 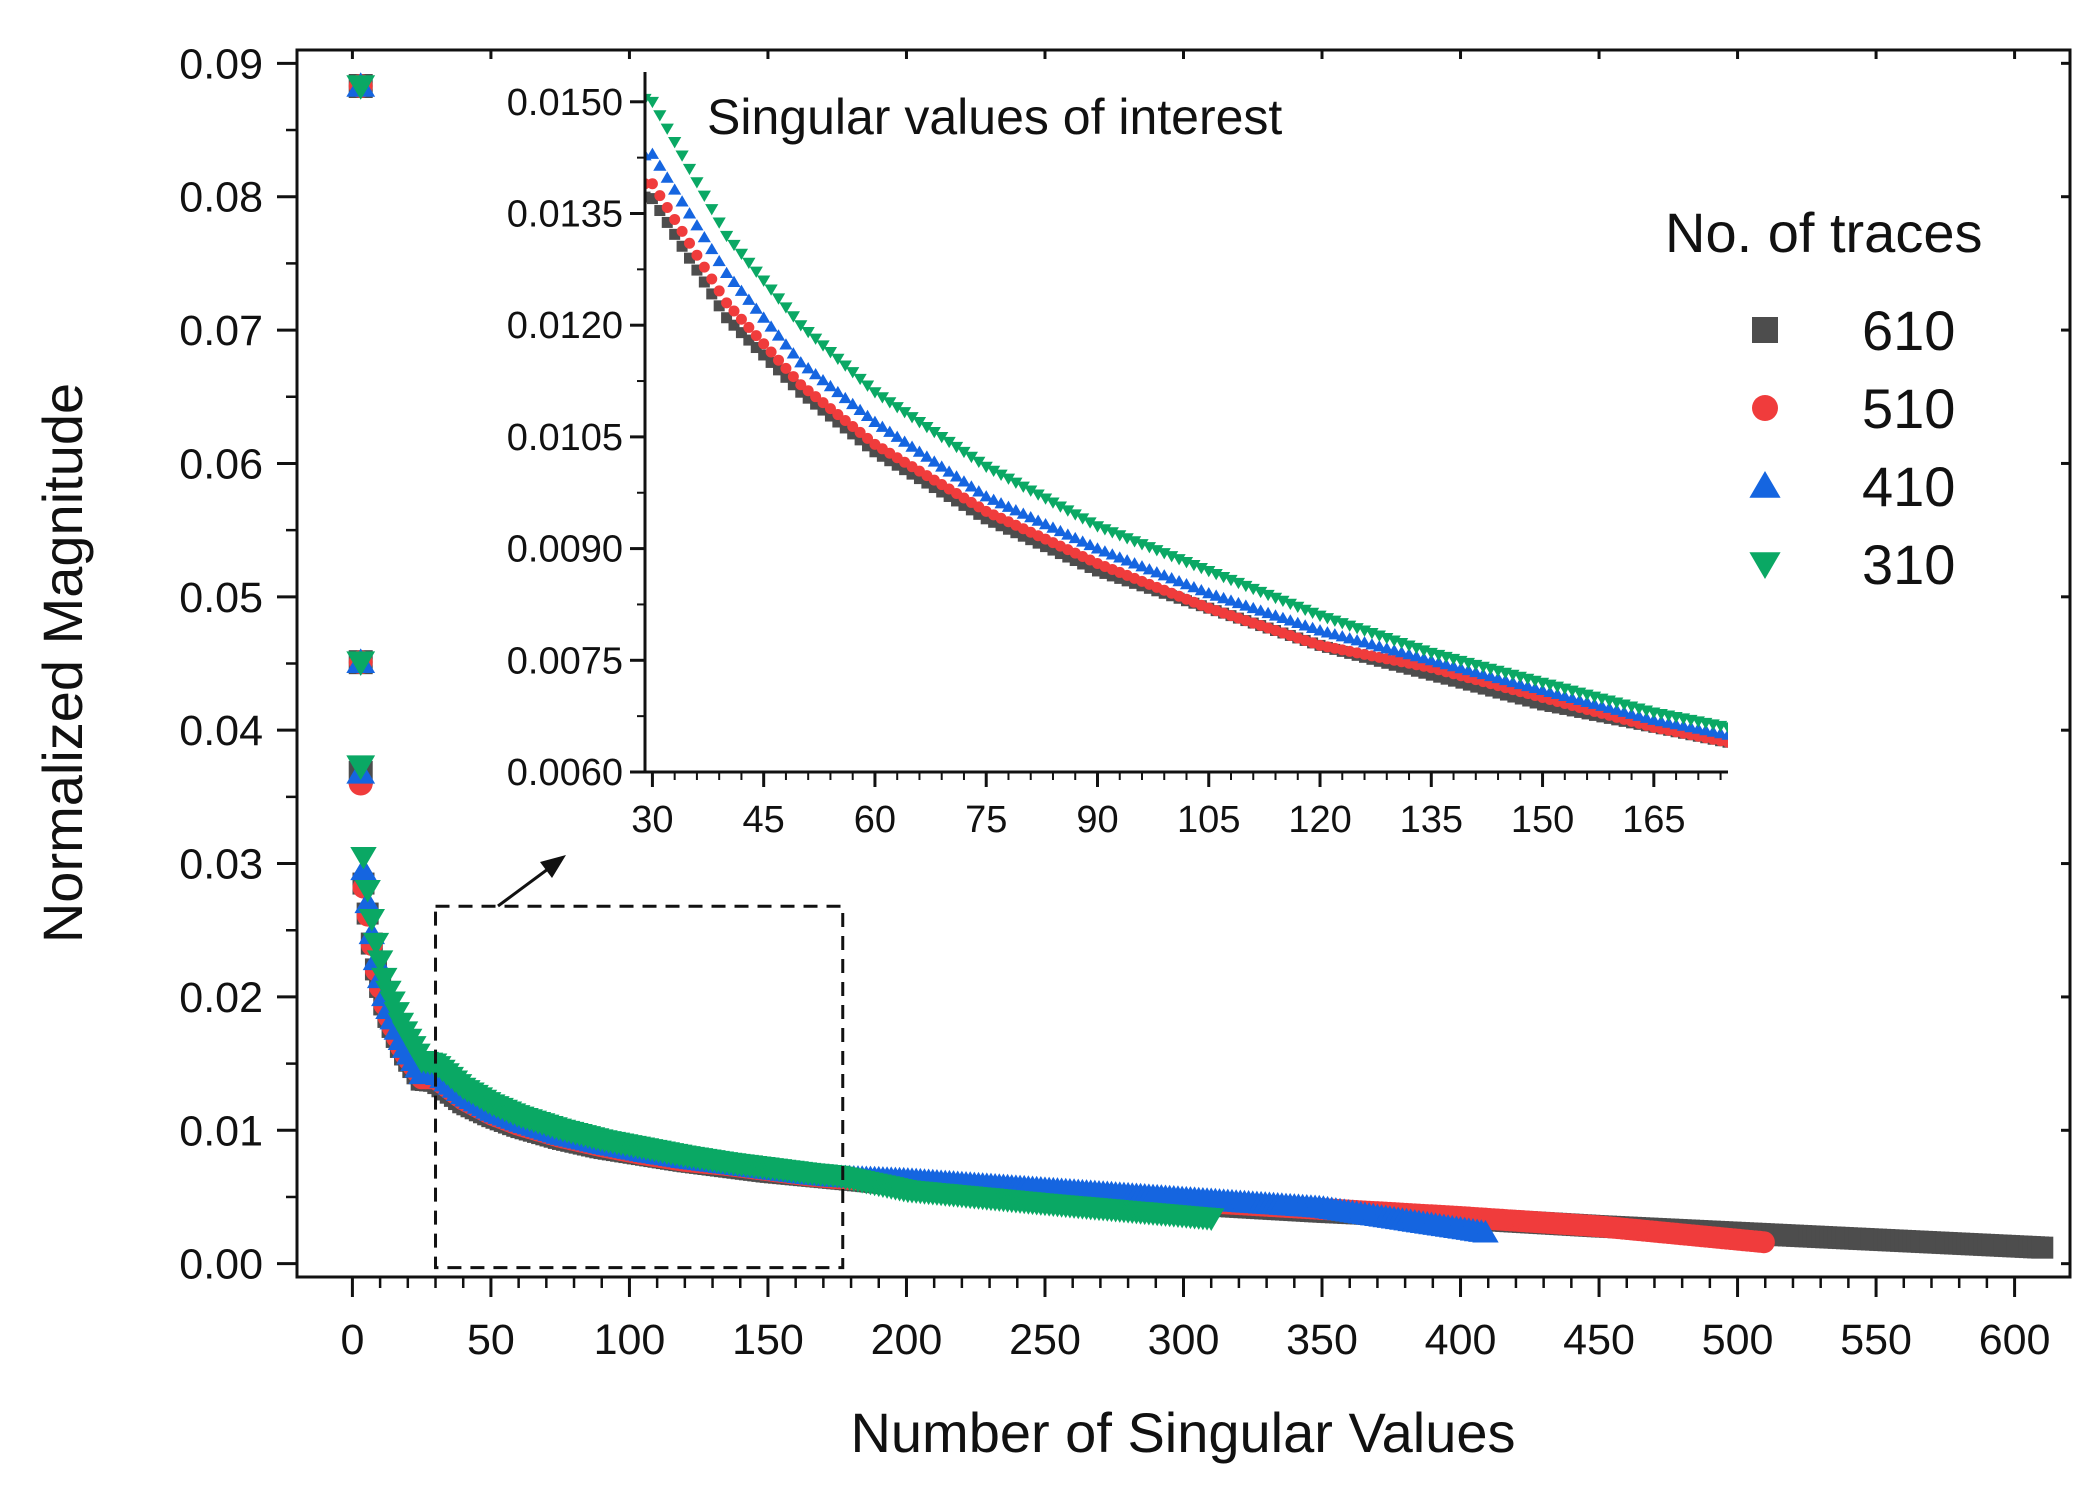 I want to click on y-tick-label: 0.06, so click(x=221, y=464).